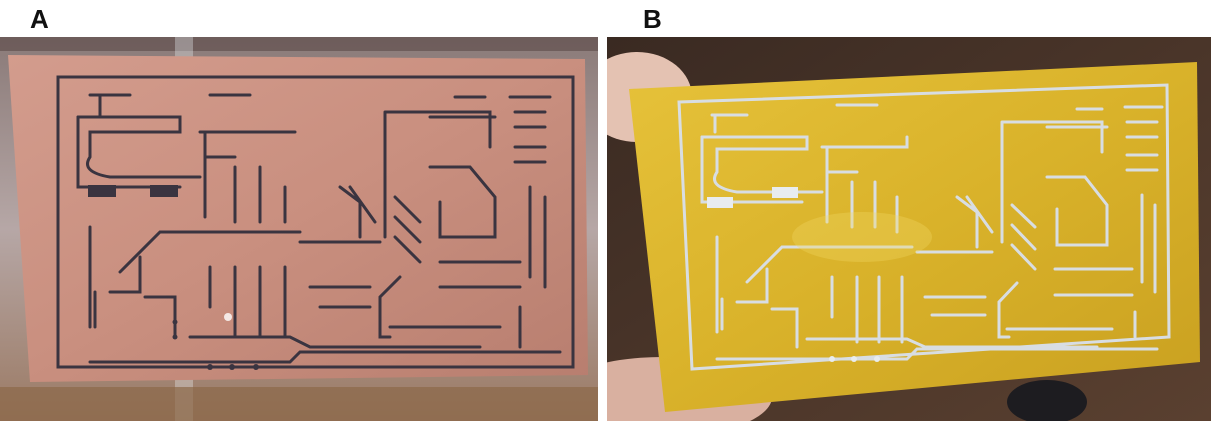 The width and height of the screenshot is (1211, 421). I want to click on panel-label-a: A, so click(39, 19).